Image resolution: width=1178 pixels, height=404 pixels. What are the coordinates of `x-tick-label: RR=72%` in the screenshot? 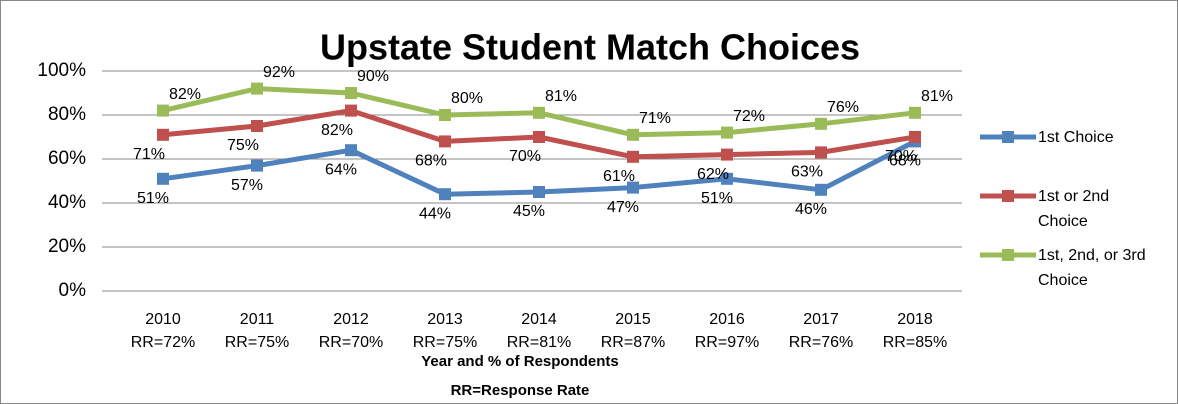 It's located at (163, 342).